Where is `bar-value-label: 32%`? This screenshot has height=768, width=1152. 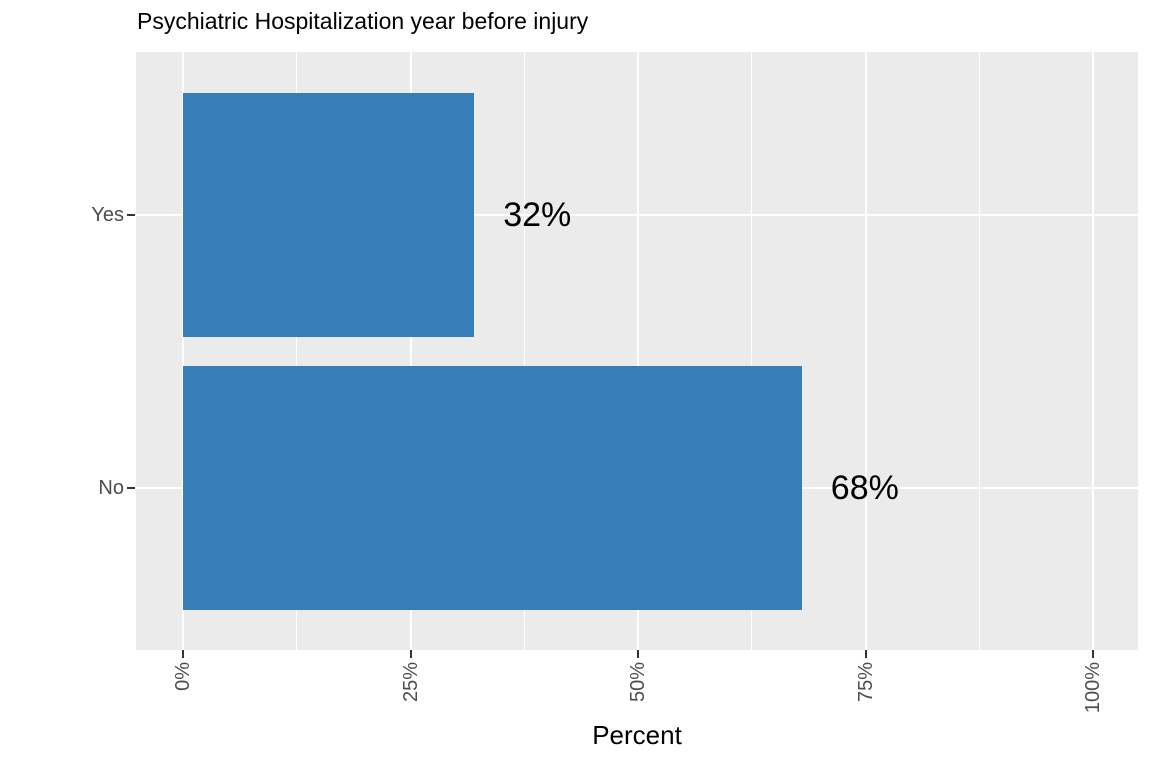
bar-value-label: 32% is located at coordinates (537, 214).